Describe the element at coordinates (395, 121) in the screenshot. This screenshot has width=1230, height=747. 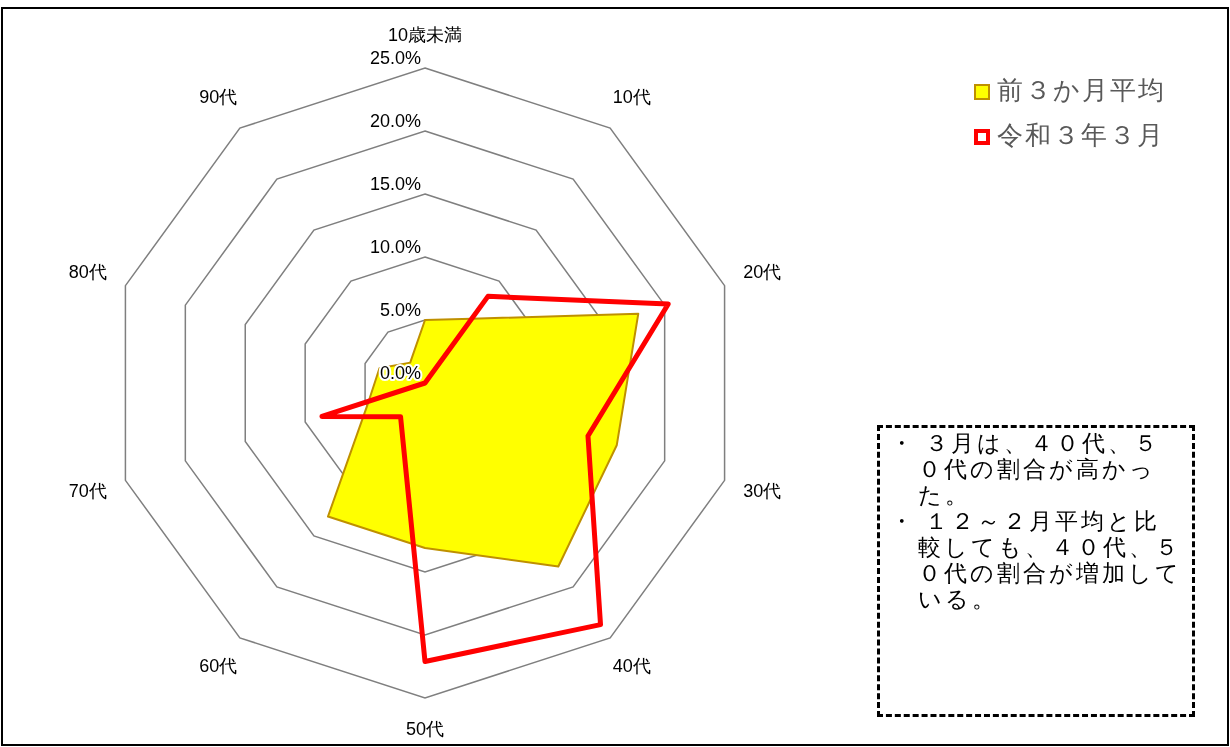
I see `y-tick-label: 20.0%` at that location.